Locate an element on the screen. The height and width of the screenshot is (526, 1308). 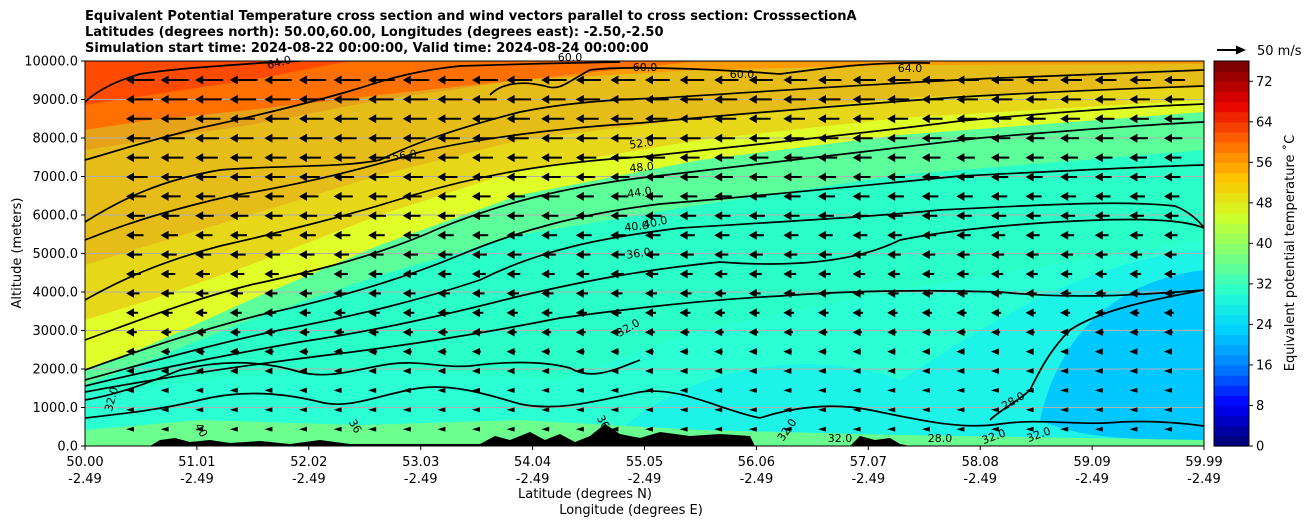
contour-label: 52.0 is located at coordinates (641, 143).